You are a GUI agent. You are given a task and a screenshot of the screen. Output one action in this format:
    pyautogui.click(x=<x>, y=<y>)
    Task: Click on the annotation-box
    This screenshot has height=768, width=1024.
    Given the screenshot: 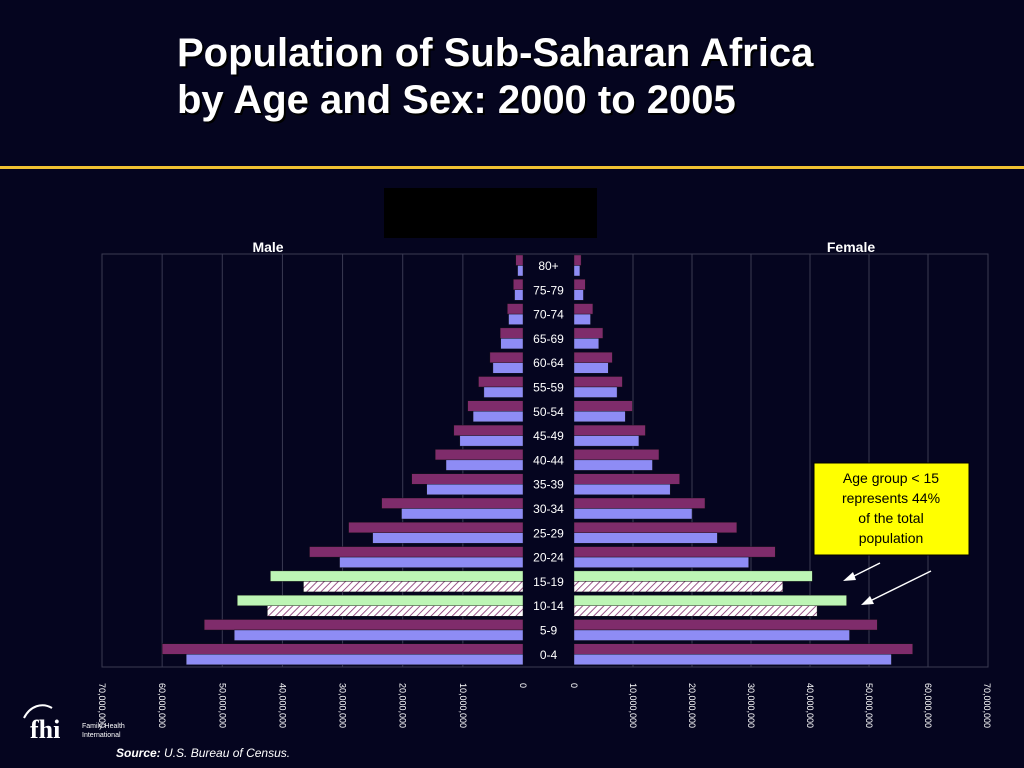 What is the action you would take?
    pyautogui.click(x=891, y=509)
    